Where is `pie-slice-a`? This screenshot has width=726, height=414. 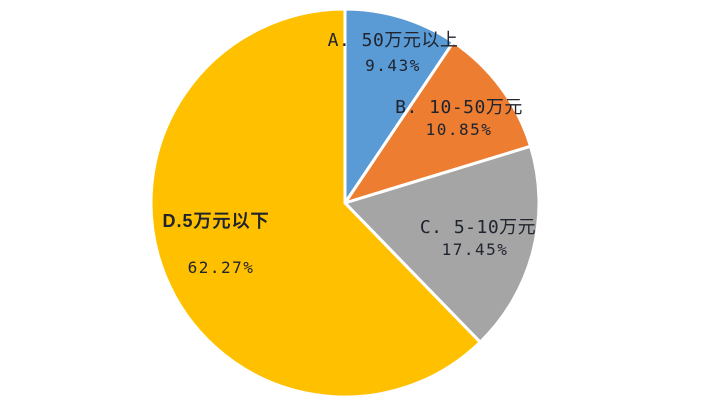
pie-slice-a is located at coordinates (399, 106).